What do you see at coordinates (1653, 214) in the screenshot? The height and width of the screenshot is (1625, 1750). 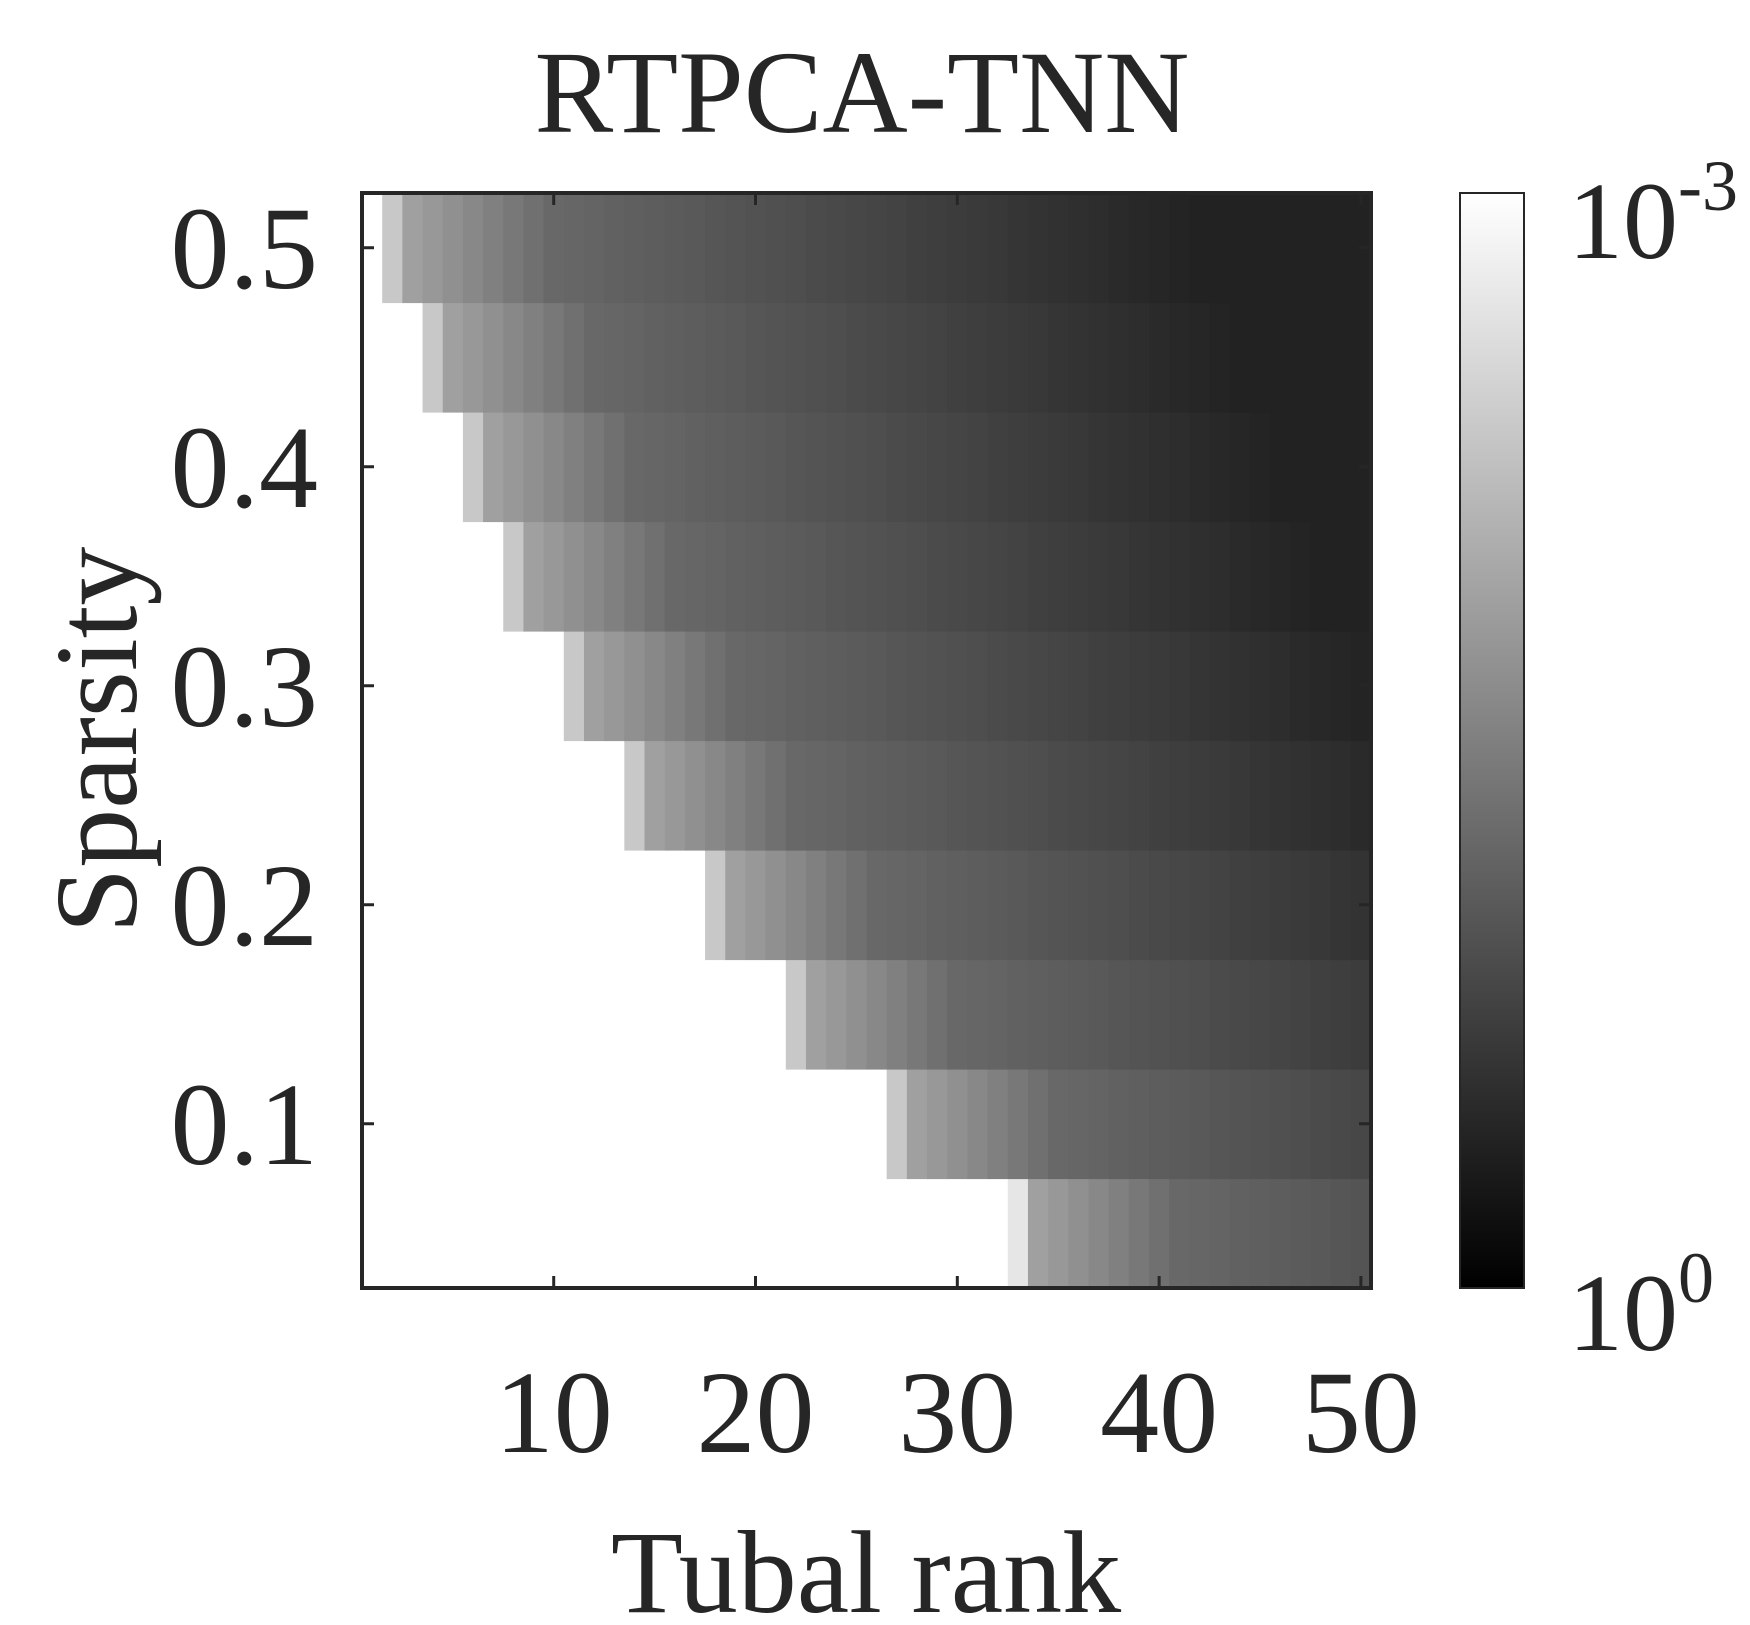 I see `colorbar-top-label: 10-3` at bounding box center [1653, 214].